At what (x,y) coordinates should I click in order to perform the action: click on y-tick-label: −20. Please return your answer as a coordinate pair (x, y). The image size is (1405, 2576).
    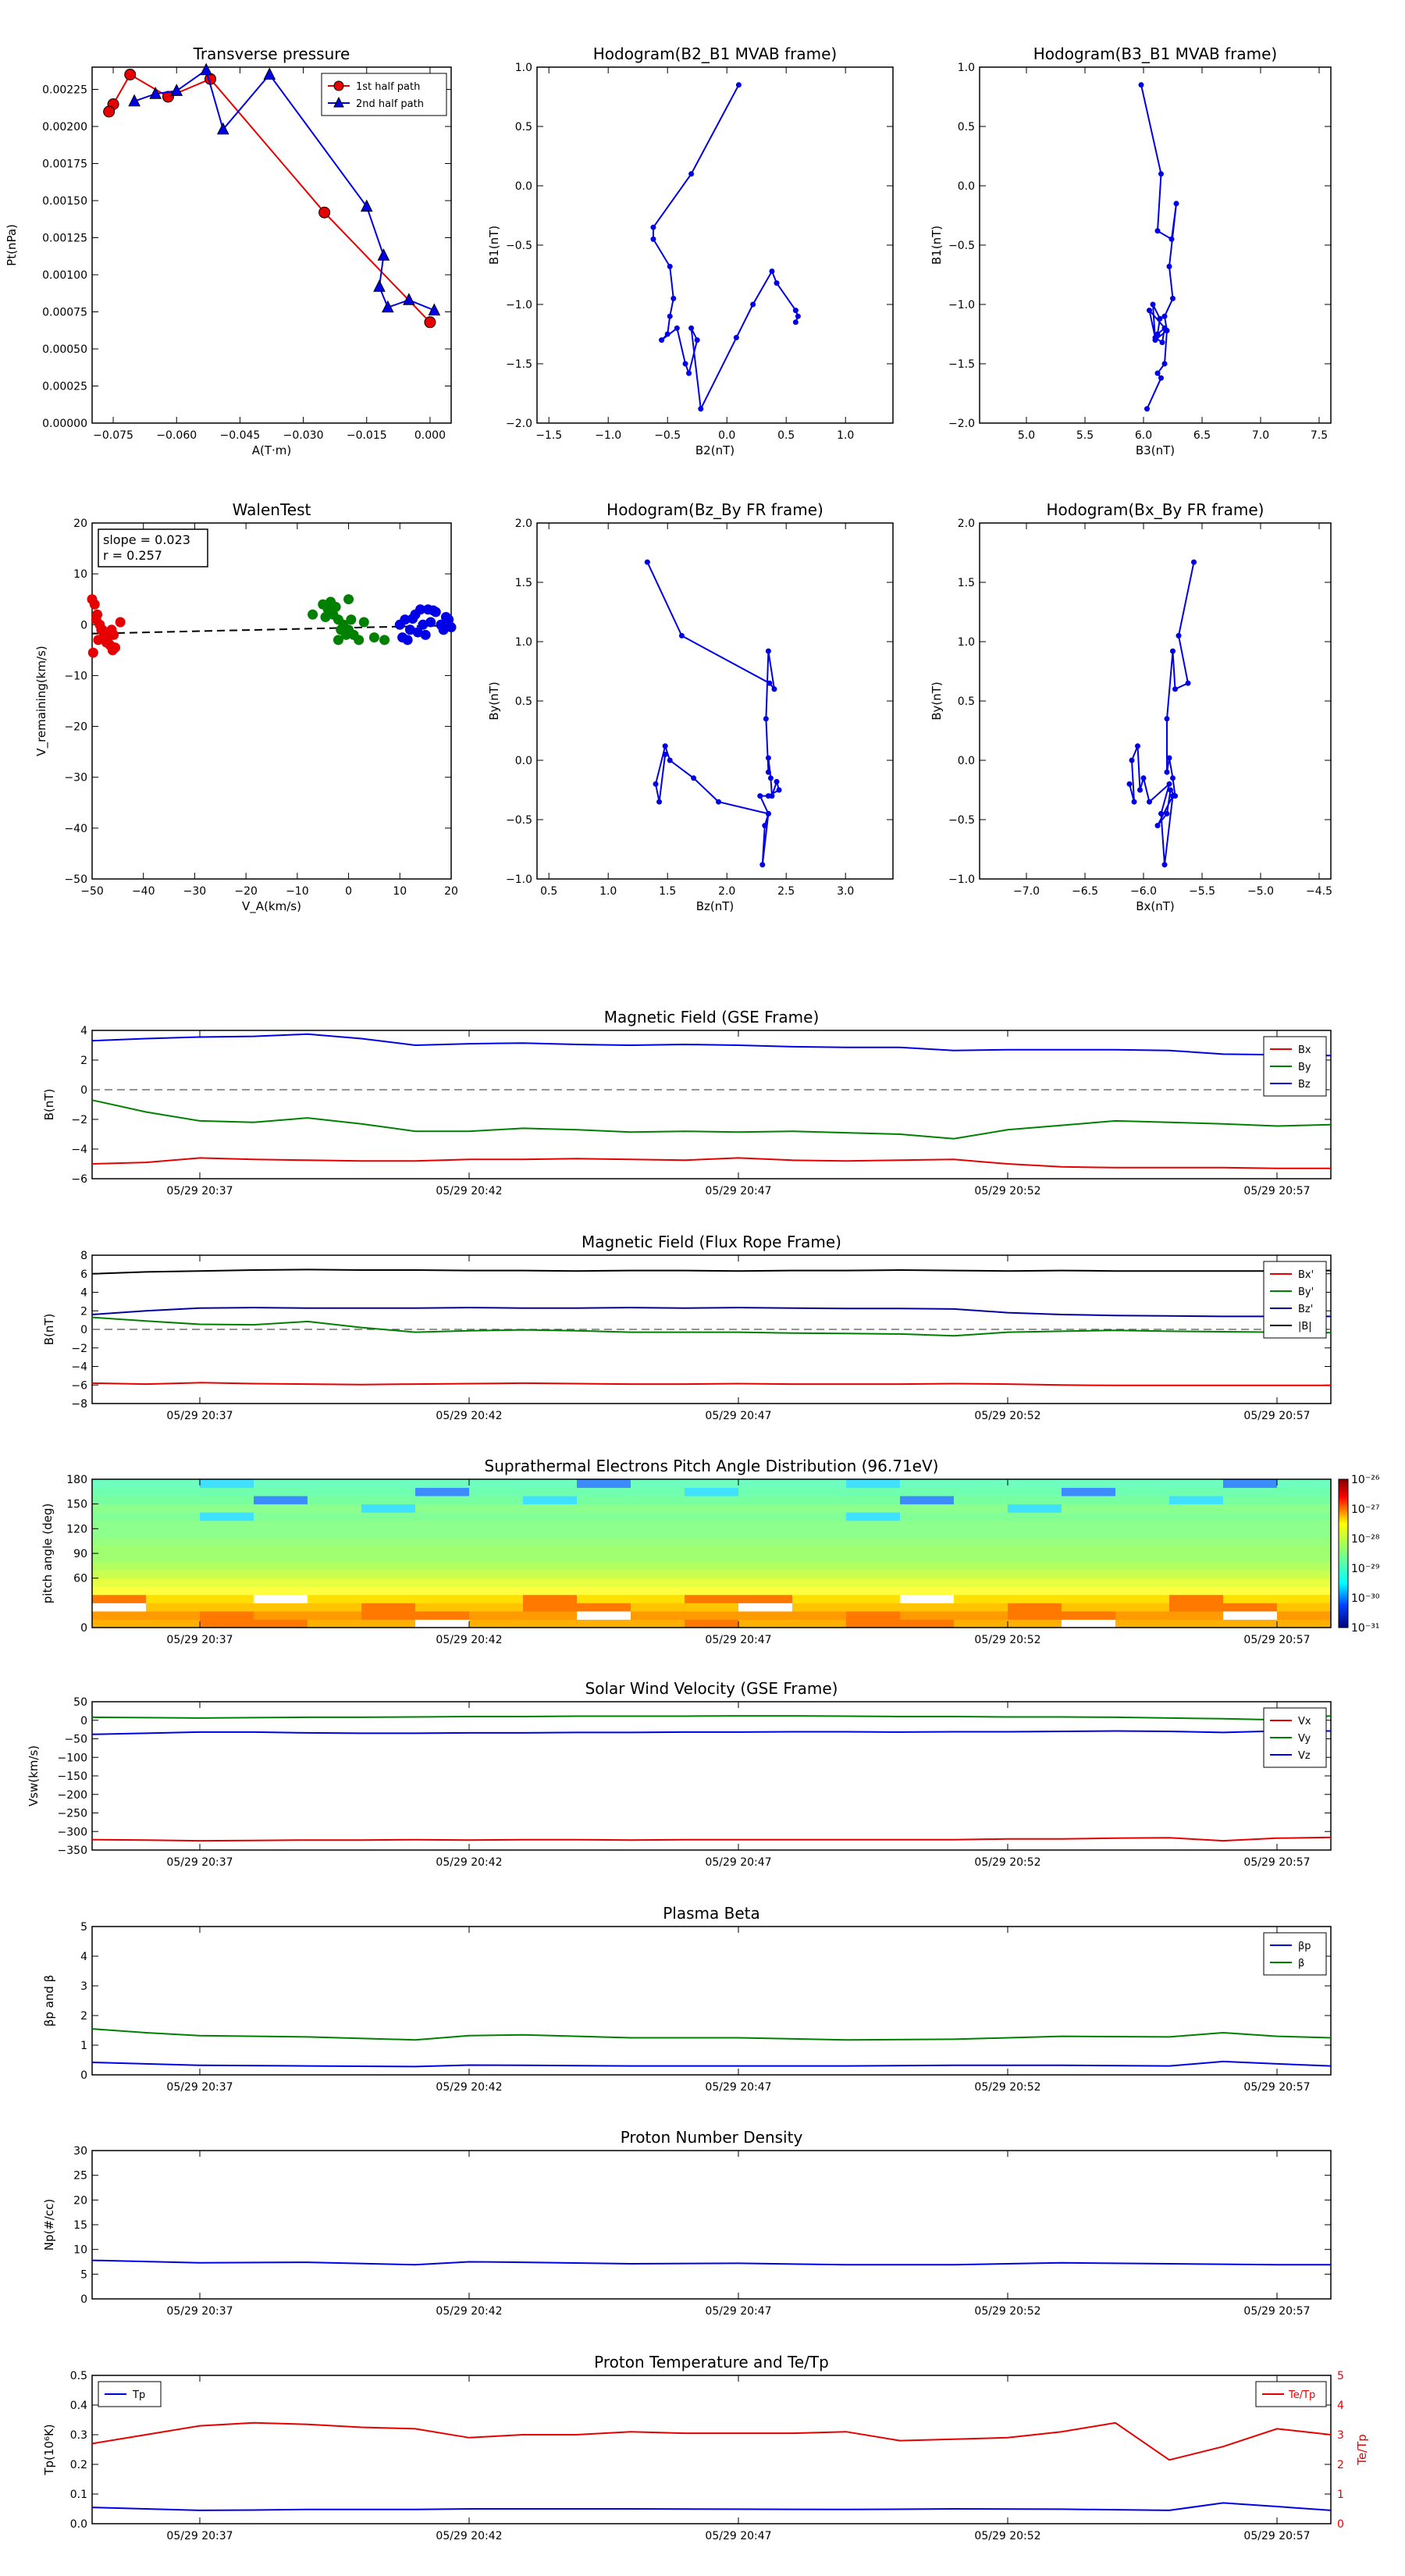
    Looking at the image, I should click on (76, 727).